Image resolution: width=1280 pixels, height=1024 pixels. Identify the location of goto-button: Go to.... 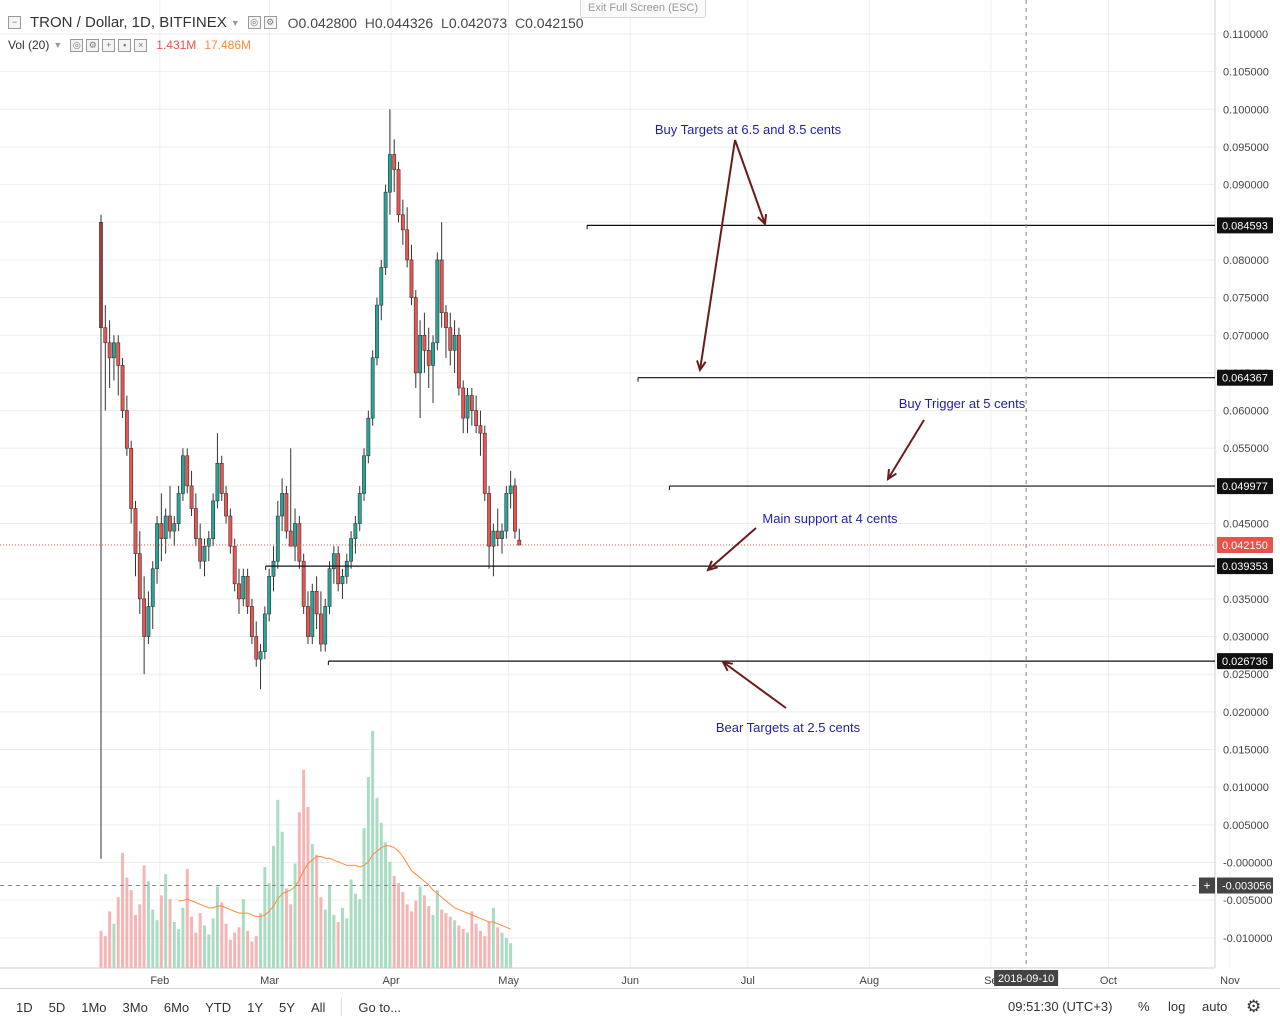
(380, 1007).